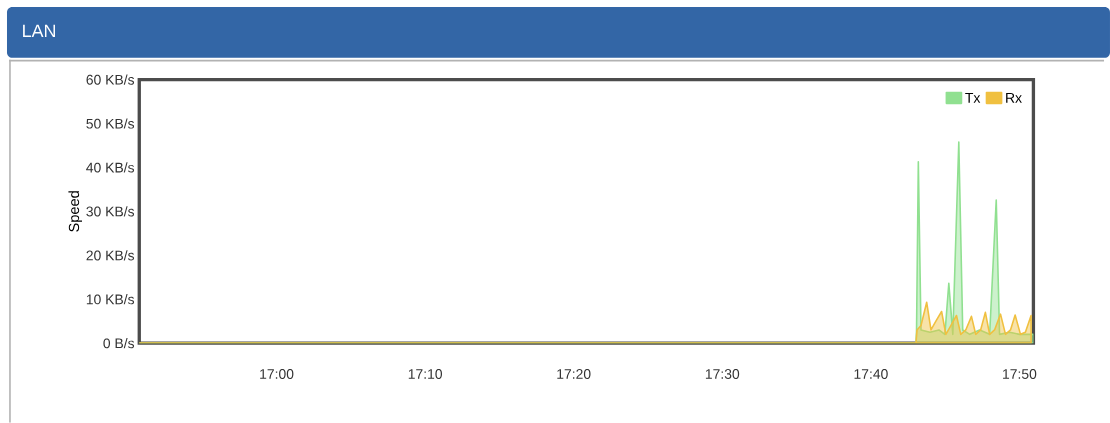 Image resolution: width=1110 pixels, height=423 pixels. I want to click on x-tick-label: 17:30, so click(722, 374).